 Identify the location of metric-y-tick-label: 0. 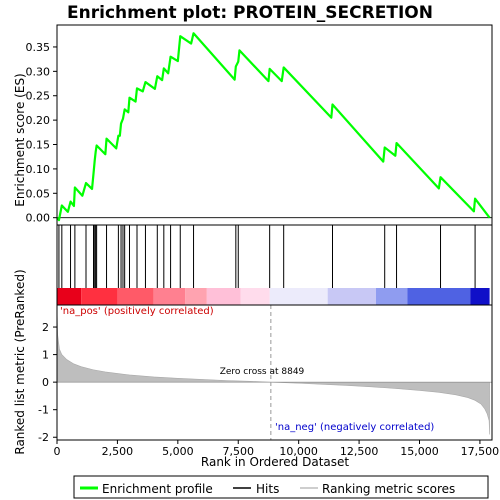
(45, 382).